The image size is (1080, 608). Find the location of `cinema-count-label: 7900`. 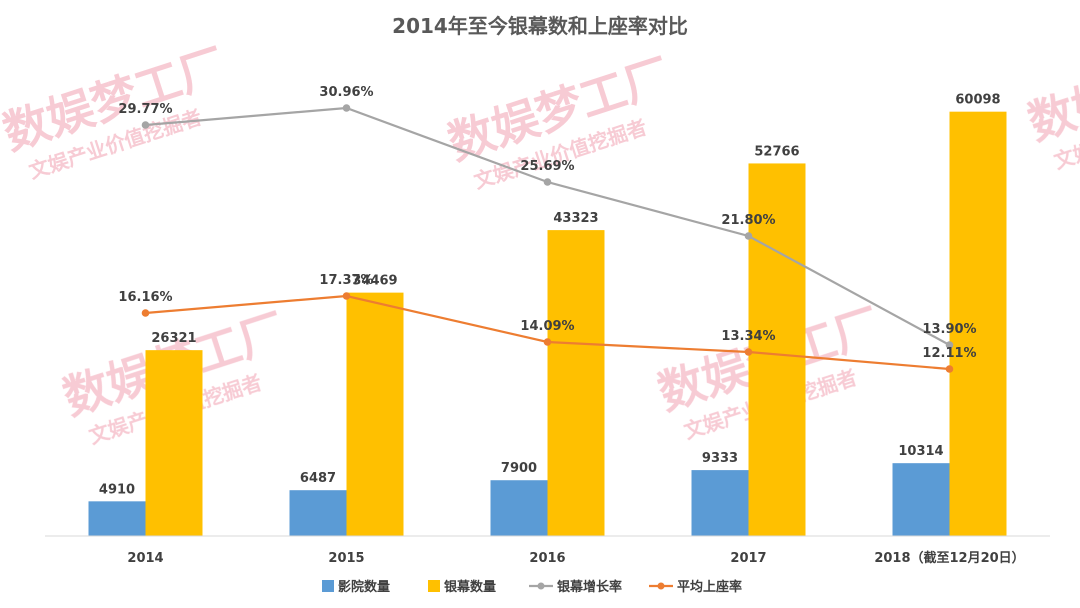

cinema-count-label: 7900 is located at coordinates (519, 468).